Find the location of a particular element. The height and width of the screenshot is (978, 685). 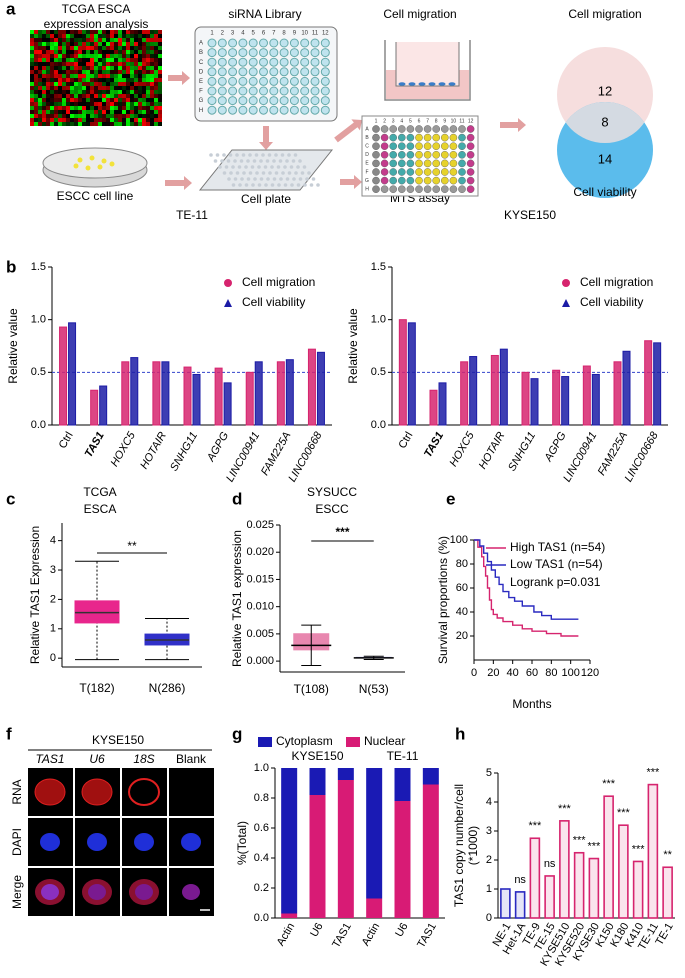

legend-label: Cell viability is located at coordinates (611, 302).